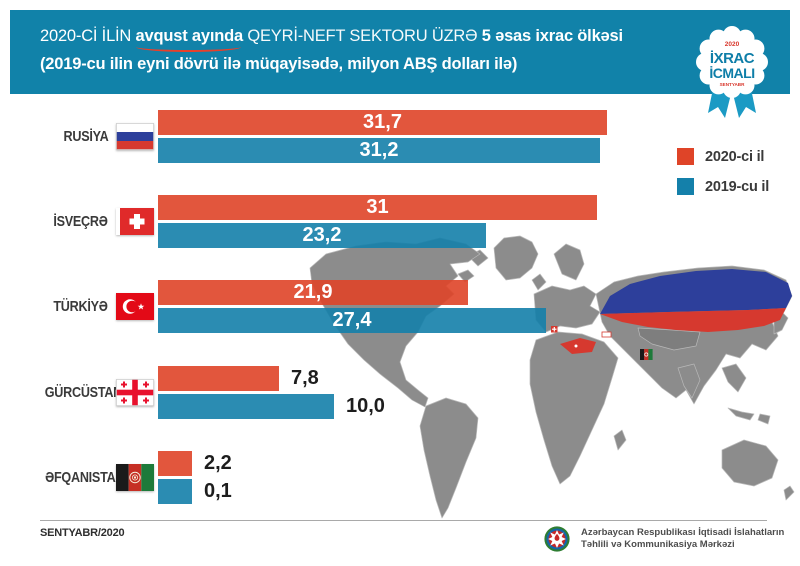 This screenshot has width=800, height=566. I want to click on bar-2019: 23,2, so click(322, 235).